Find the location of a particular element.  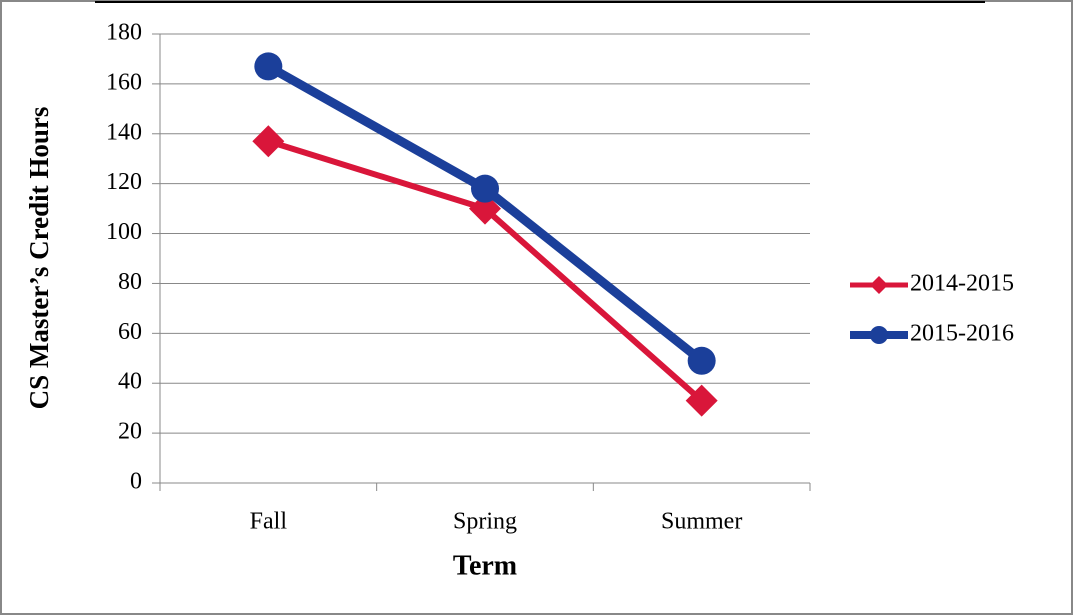

y-tick-label: 20 is located at coordinates (130, 432).